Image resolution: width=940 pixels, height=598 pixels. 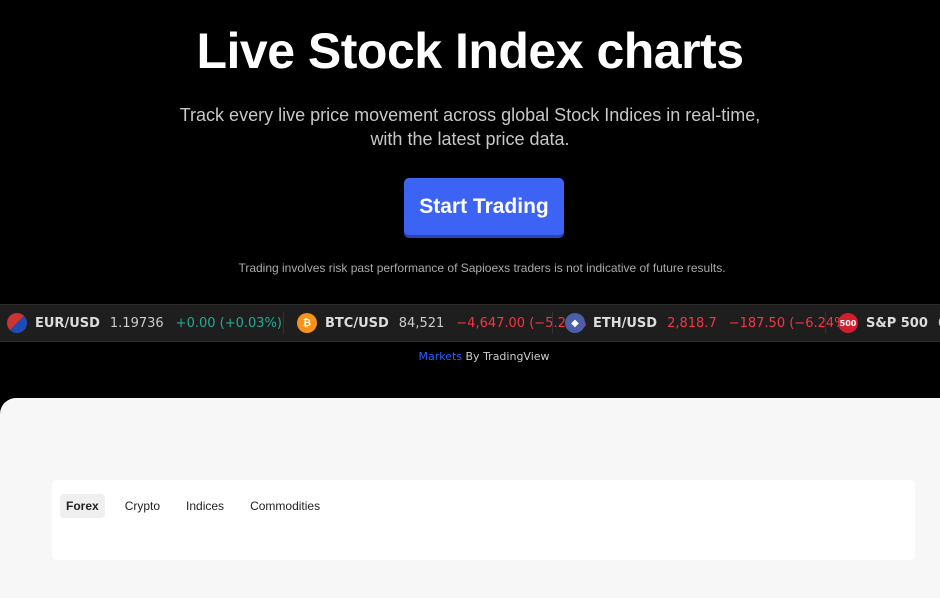 I want to click on ticker-item-btcusd: ₿ BTC/USD 84,521 −4,647.00 (−5.21%, so click(x=441, y=323).